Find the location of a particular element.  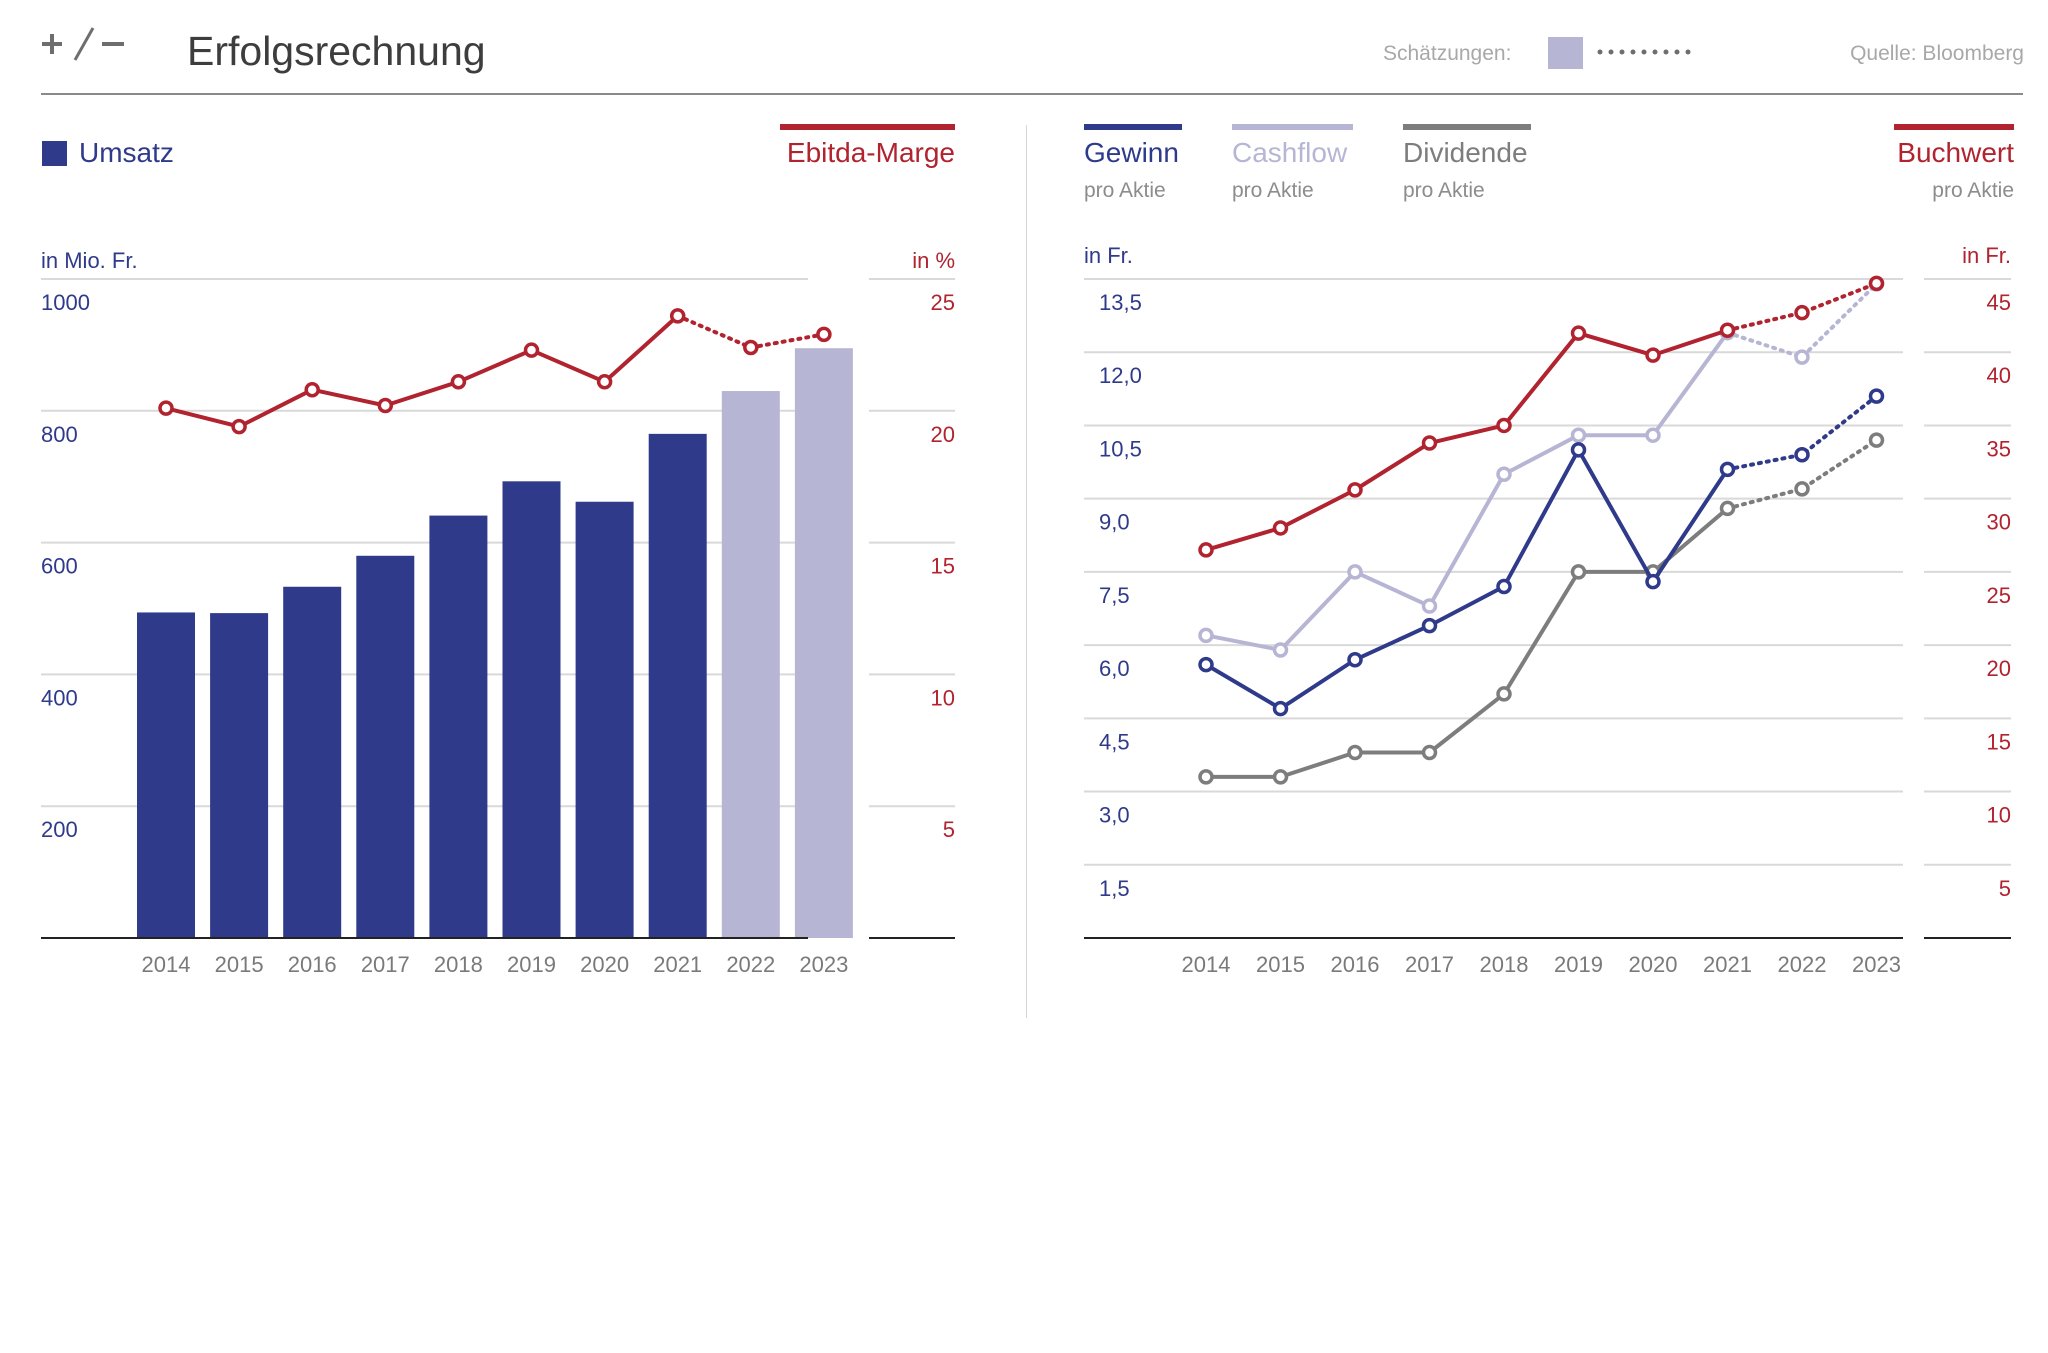

left-y-tick-label: 600 is located at coordinates (59, 566).